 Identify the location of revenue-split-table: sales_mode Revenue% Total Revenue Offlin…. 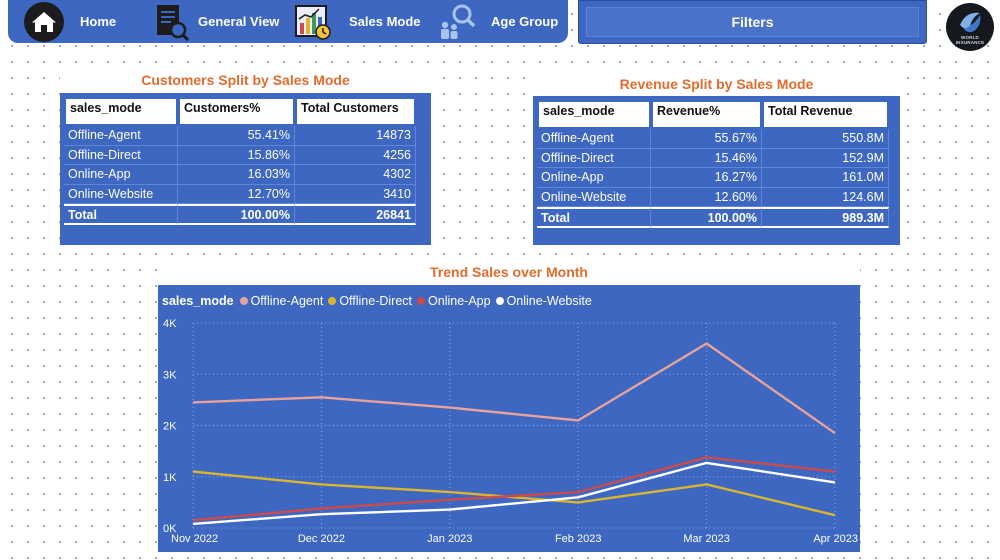
(713, 164).